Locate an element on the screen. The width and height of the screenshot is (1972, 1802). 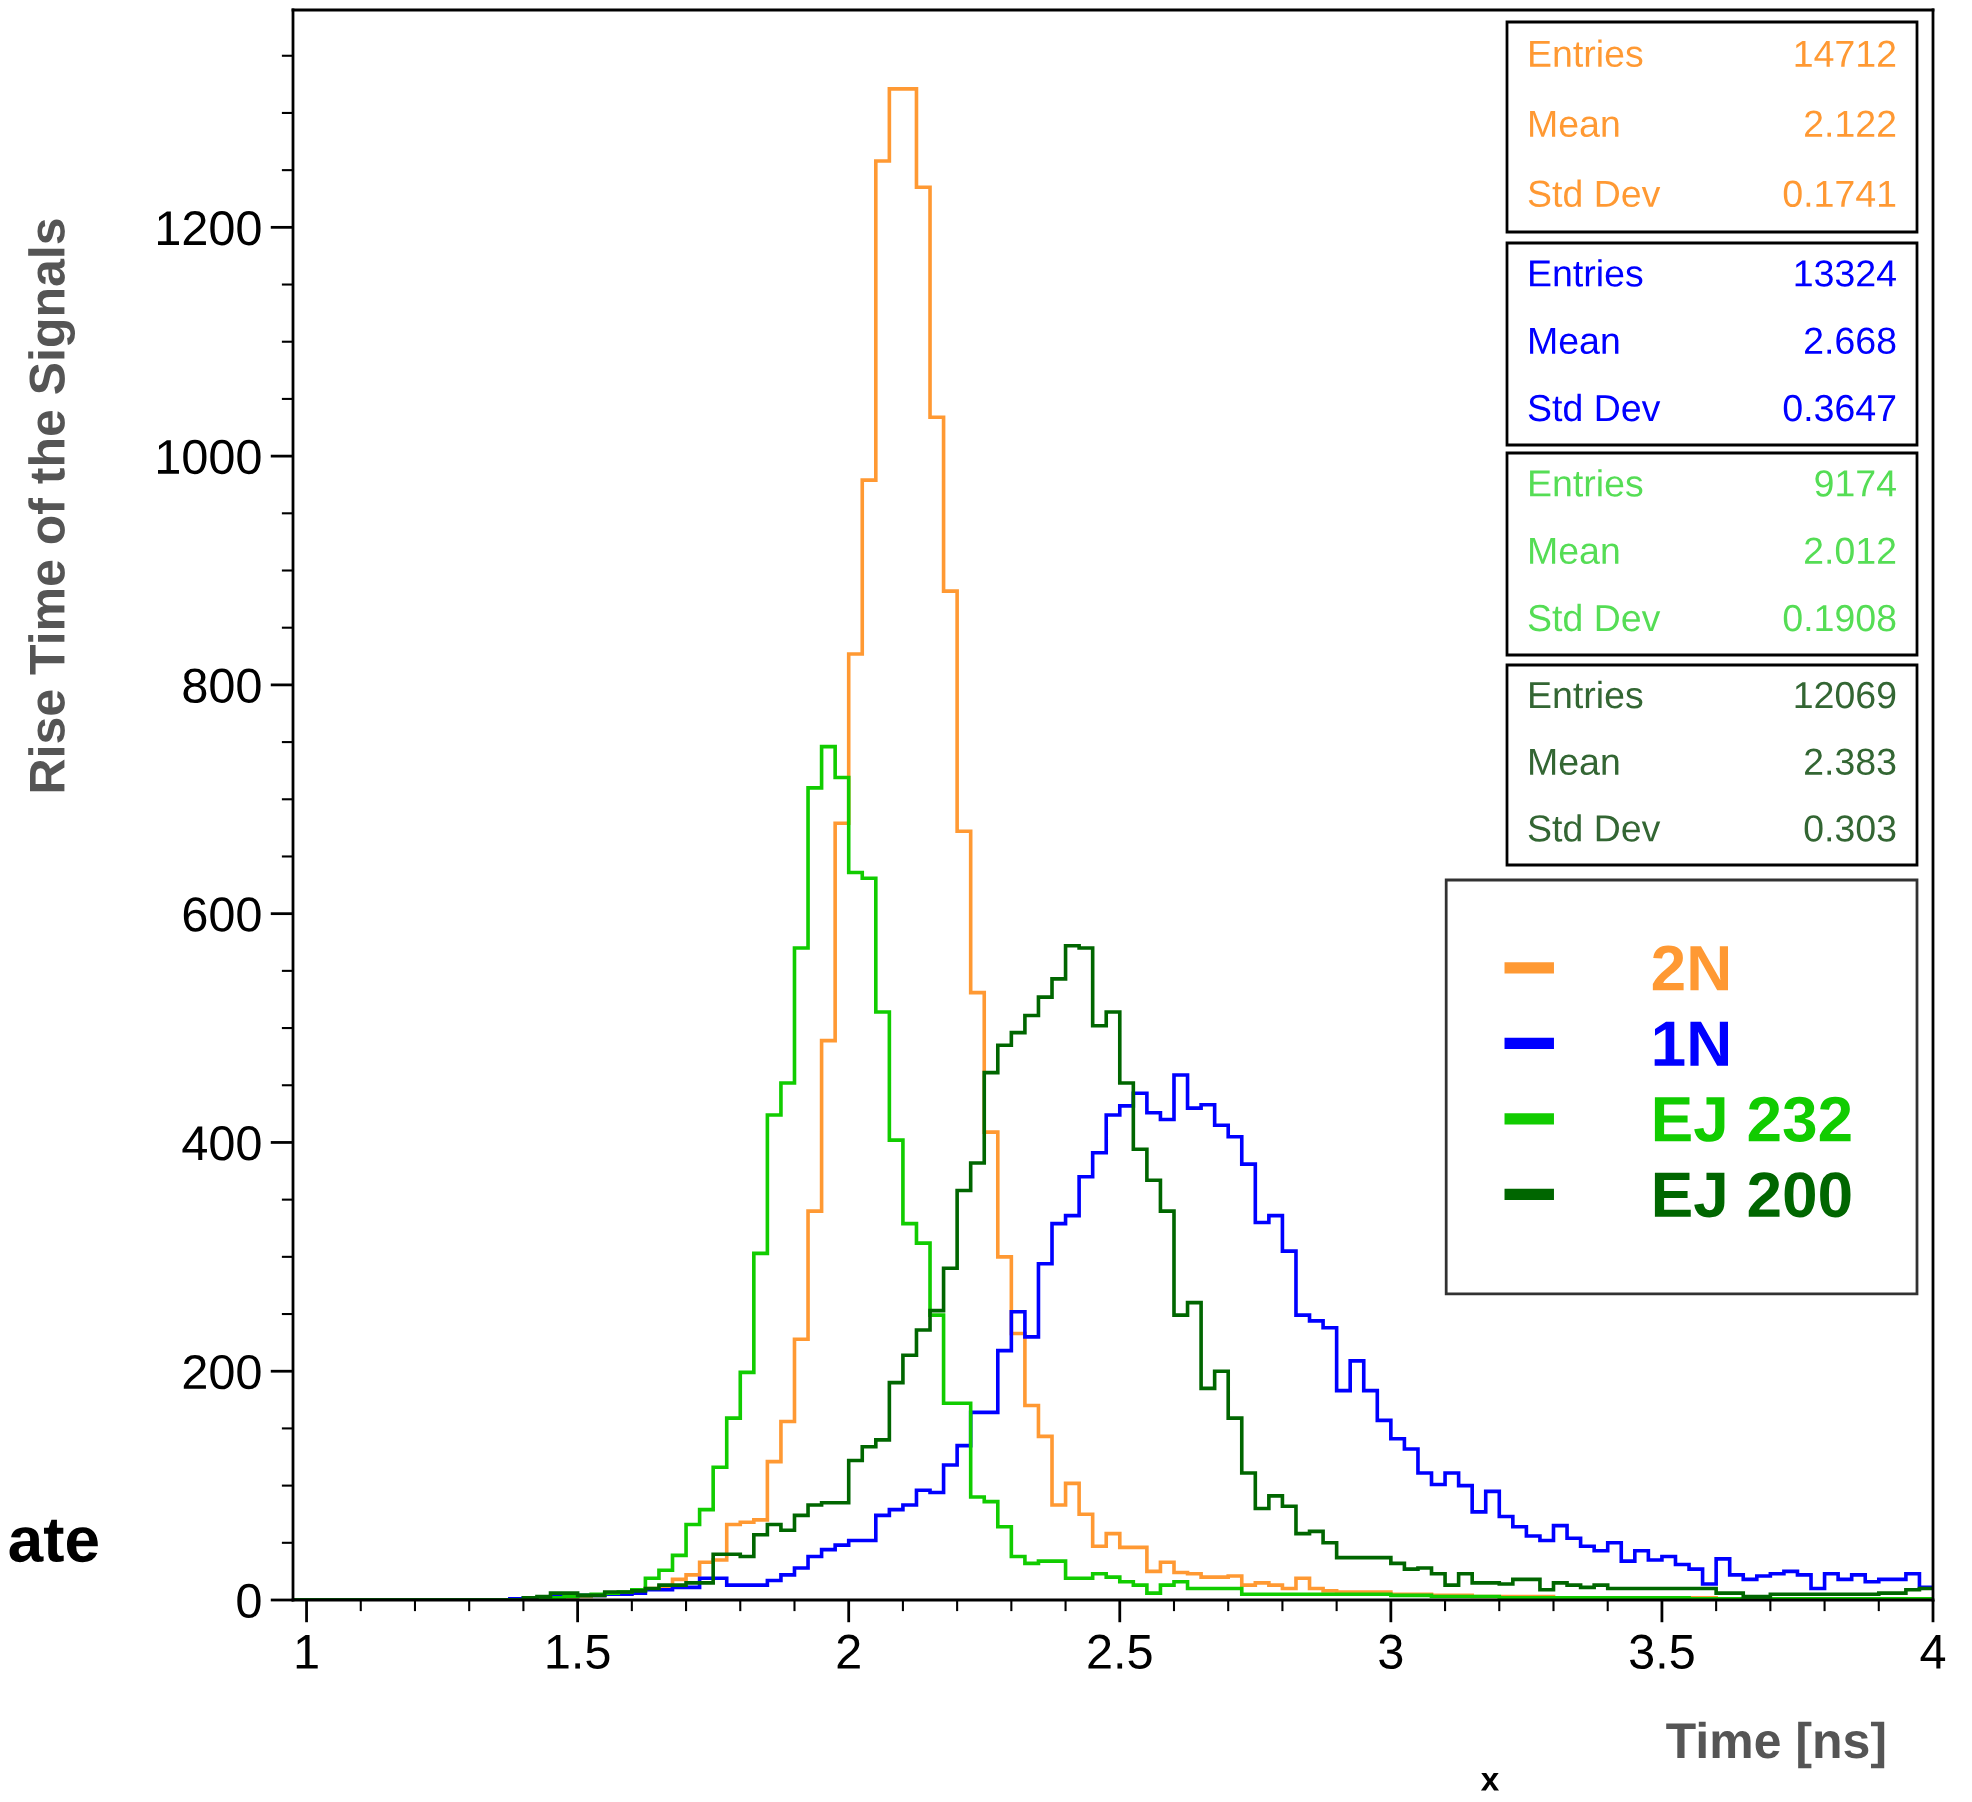
text: x is located at coordinates (1490, 1782).